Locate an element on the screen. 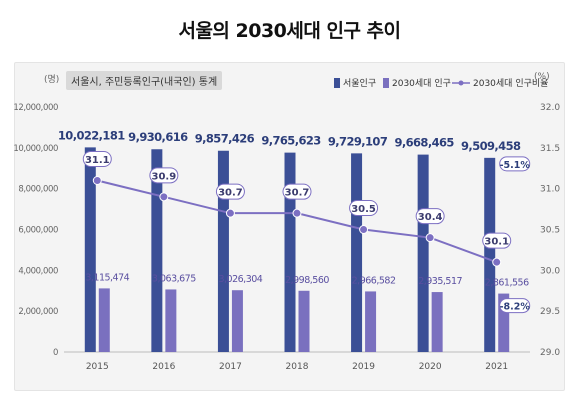 This screenshot has width=579, height=401. data-label-youth: 2,861,556 is located at coordinates (507, 283).